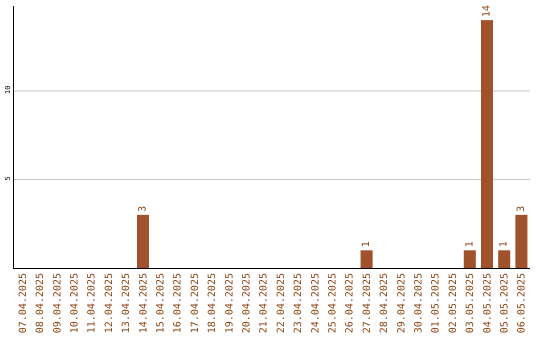  I want to click on x-tick-label: 22.04.2025, so click(281, 303).